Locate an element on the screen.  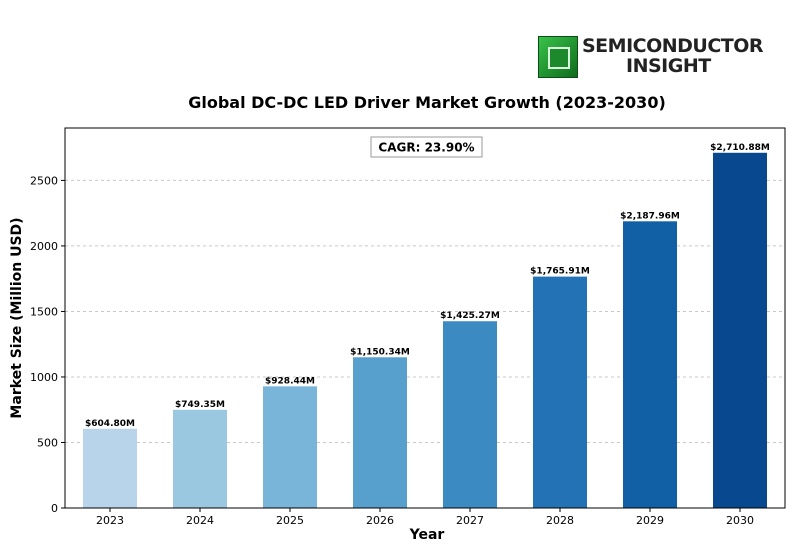
bar-2030 is located at coordinates (740, 330).